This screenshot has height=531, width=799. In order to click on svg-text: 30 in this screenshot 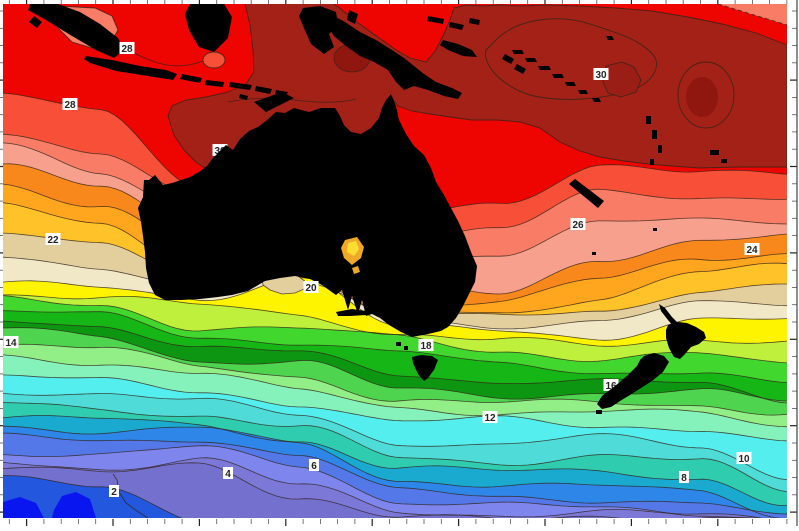, I will do `click(601, 75)`.